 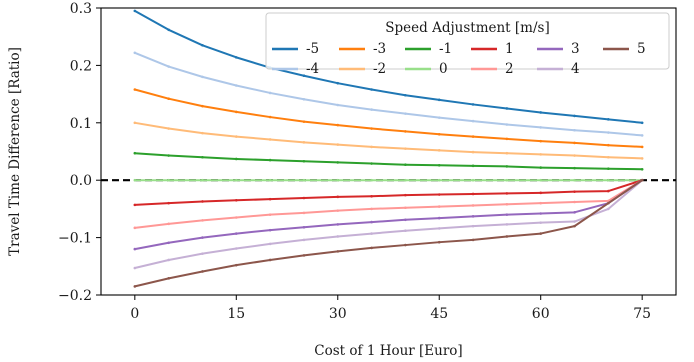 I want to click on legend-item-0: 0, so click(x=426, y=69).